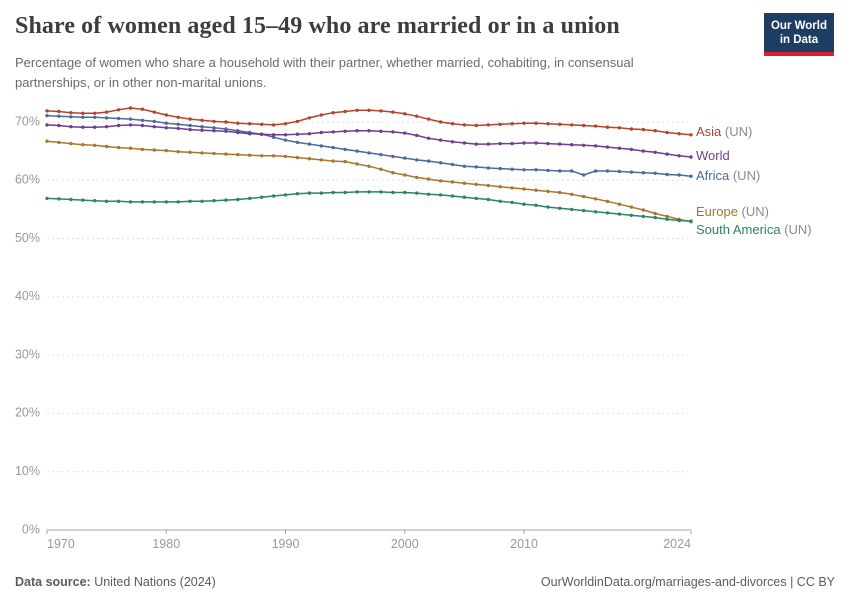  Describe the element at coordinates (273, 156) in the screenshot. I see `series-point-europe-1989` at that location.